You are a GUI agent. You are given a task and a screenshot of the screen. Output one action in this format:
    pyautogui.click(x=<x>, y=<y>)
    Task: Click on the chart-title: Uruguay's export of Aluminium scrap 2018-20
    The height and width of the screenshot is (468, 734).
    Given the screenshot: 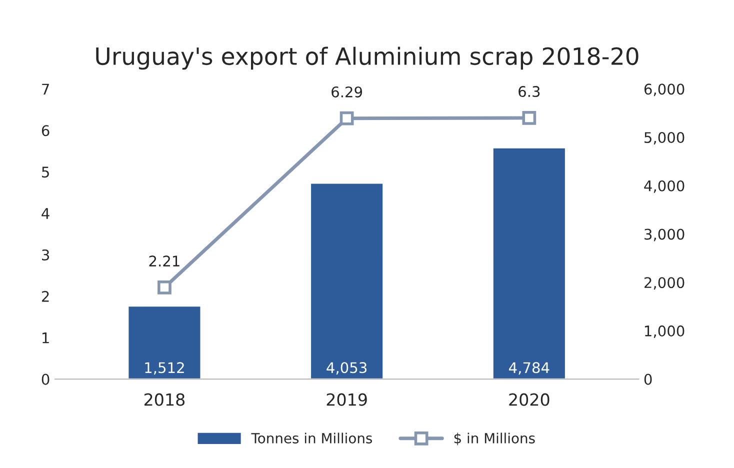 What is the action you would take?
    pyautogui.click(x=367, y=58)
    